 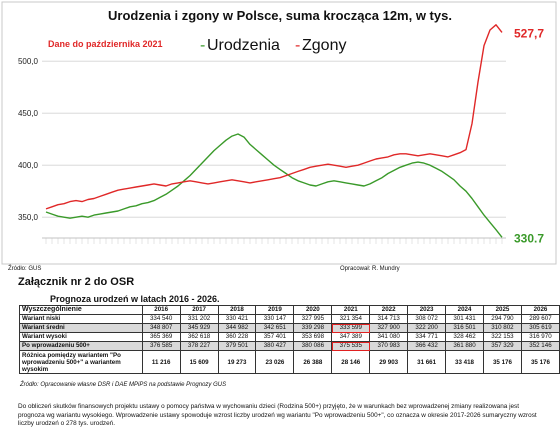 I want to click on table-cell: 361 880, so click(x=464, y=346).